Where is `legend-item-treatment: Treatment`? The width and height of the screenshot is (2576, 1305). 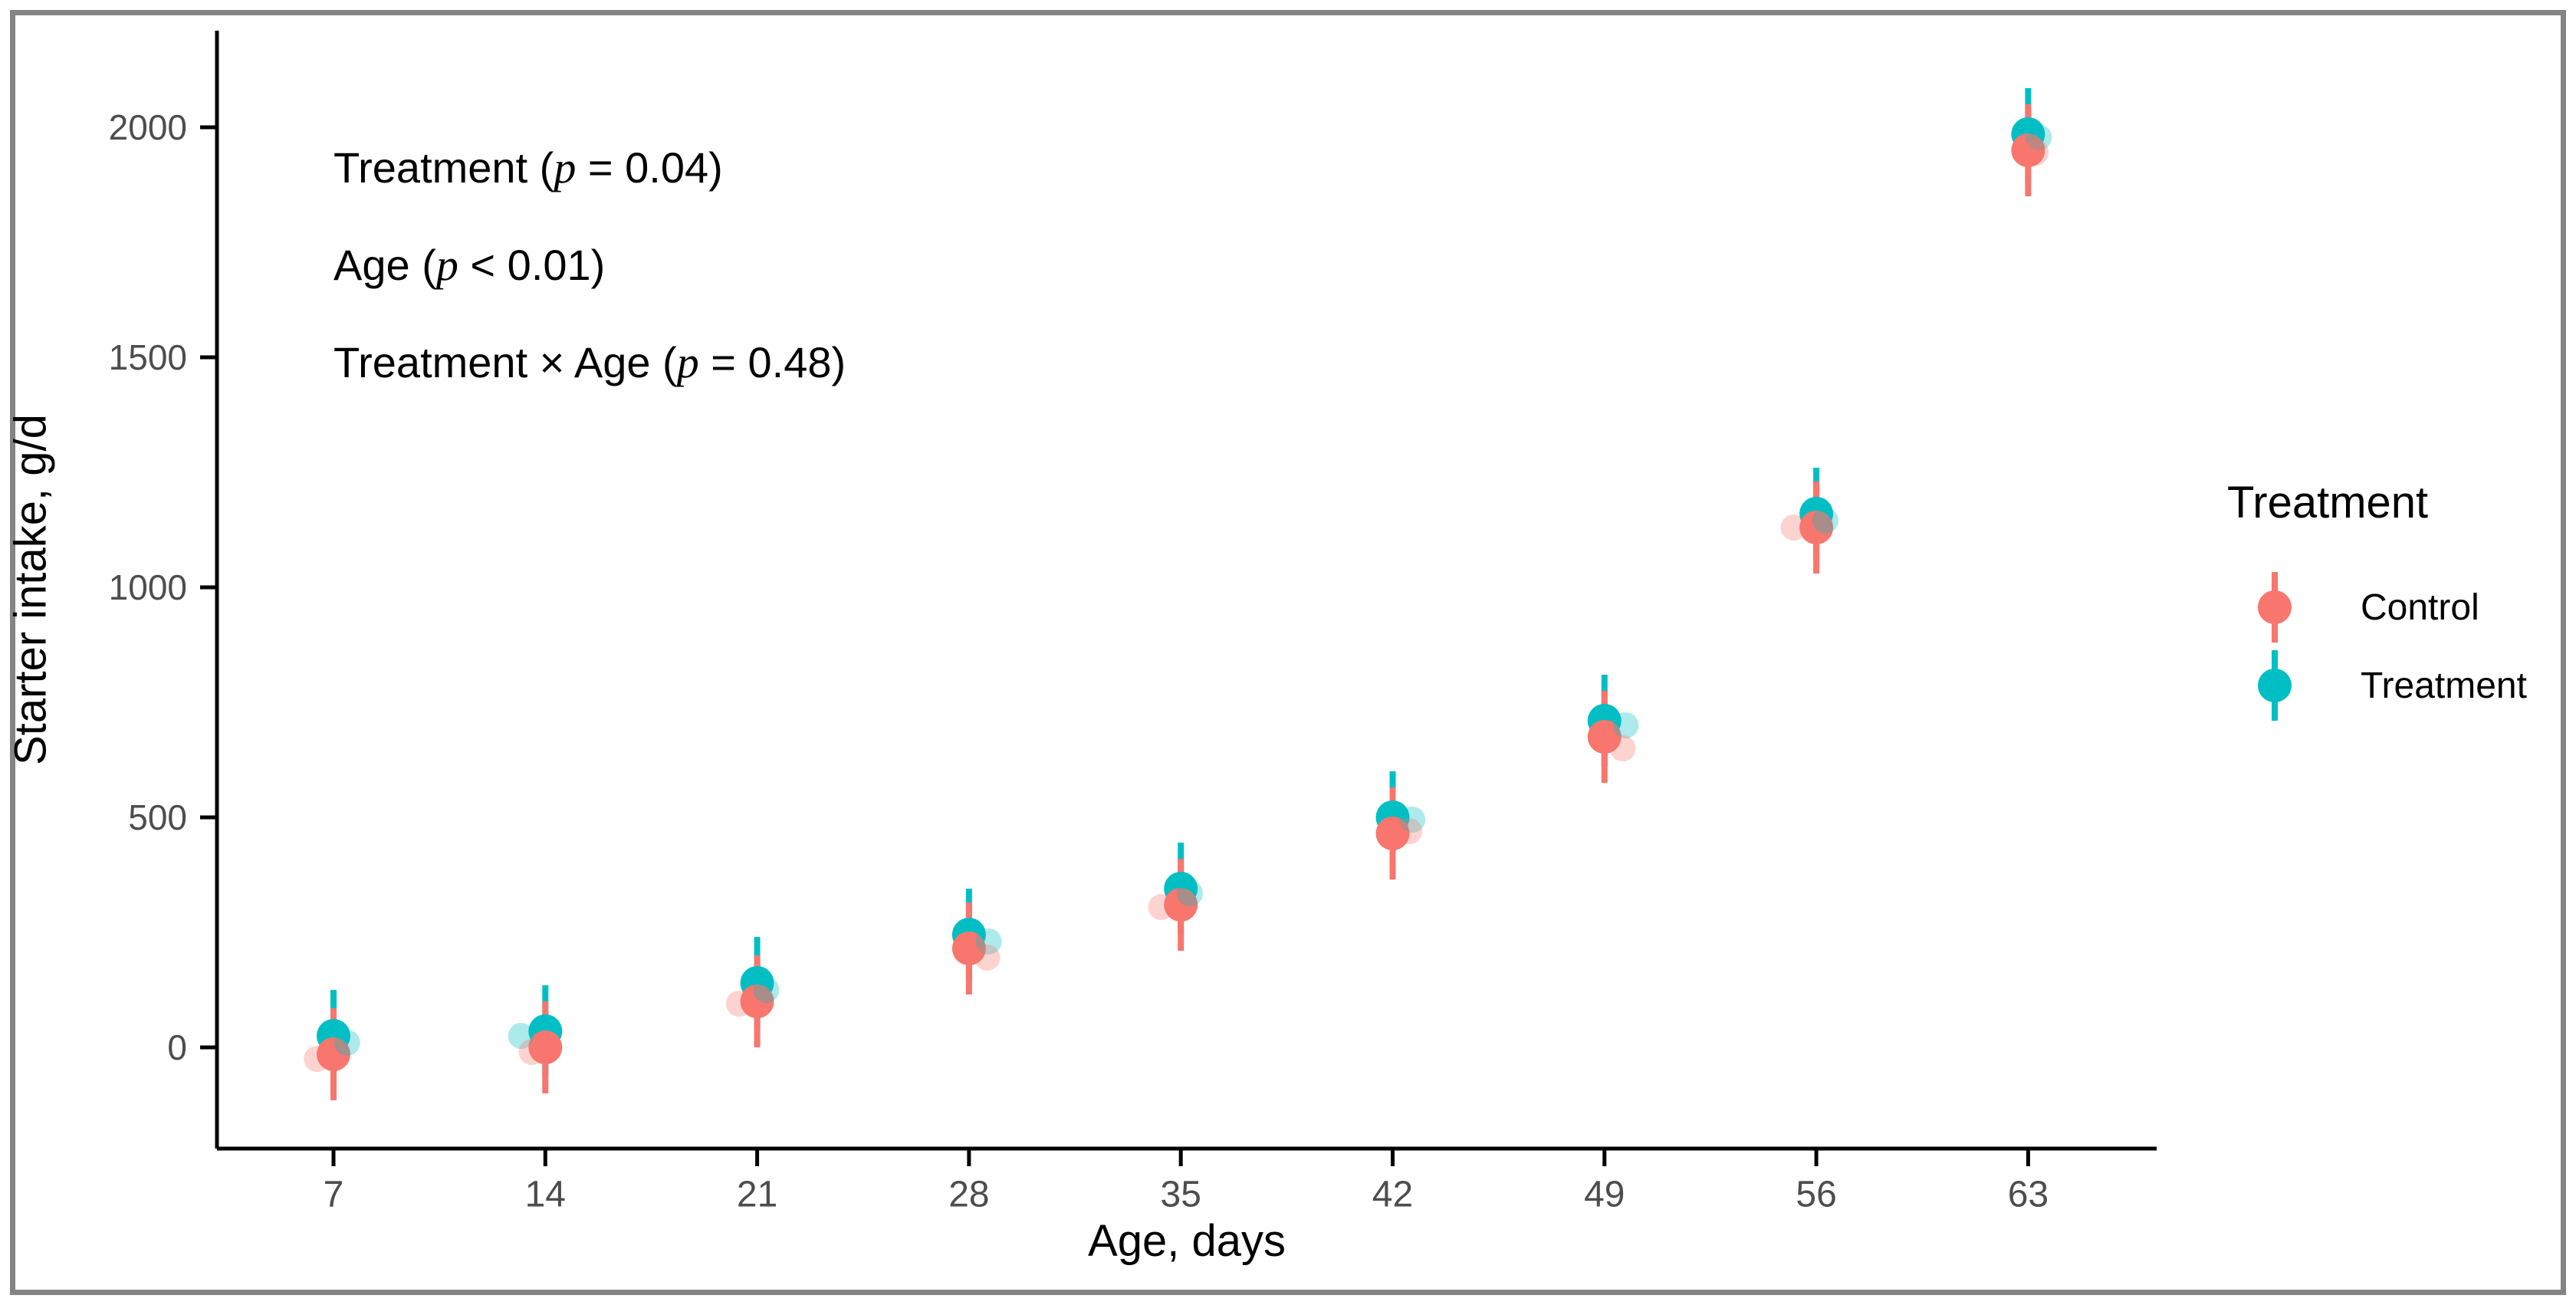
legend-item-treatment: Treatment is located at coordinates (2377, 686).